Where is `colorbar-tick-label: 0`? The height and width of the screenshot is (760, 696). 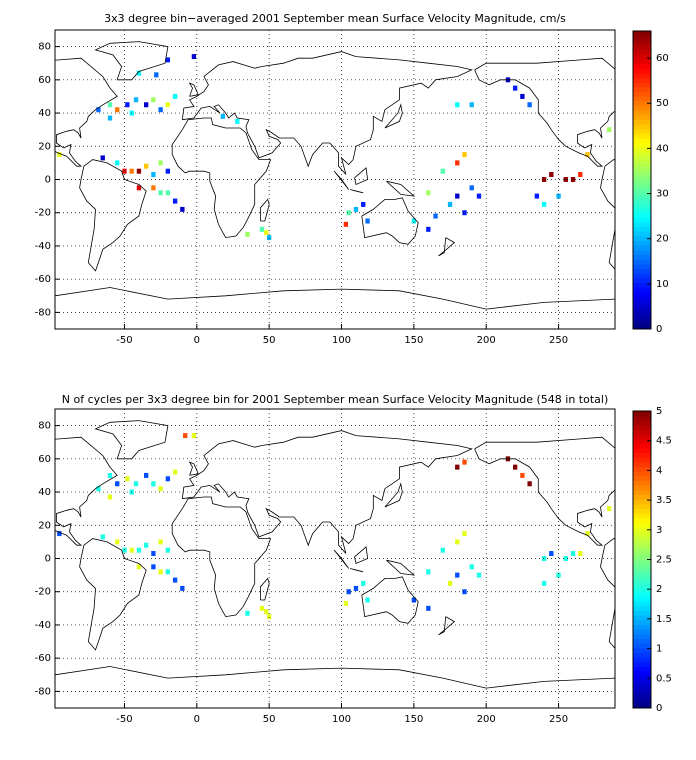
colorbar-tick-label: 0 is located at coordinates (659, 708).